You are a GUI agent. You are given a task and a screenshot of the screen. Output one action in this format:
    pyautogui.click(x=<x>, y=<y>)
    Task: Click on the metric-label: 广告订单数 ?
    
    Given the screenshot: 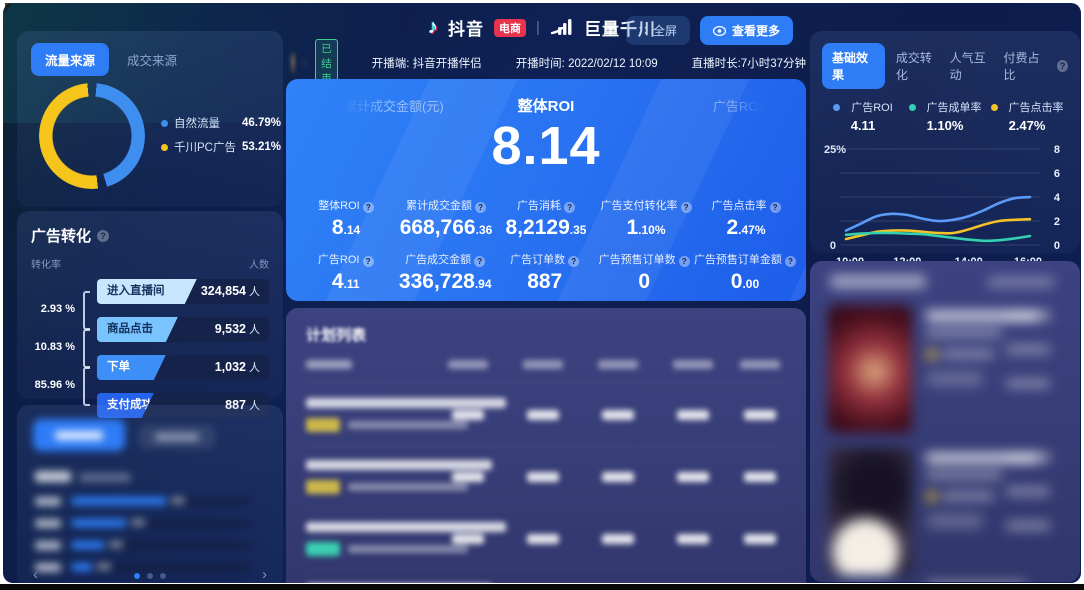 What is the action you would take?
    pyautogui.click(x=544, y=259)
    